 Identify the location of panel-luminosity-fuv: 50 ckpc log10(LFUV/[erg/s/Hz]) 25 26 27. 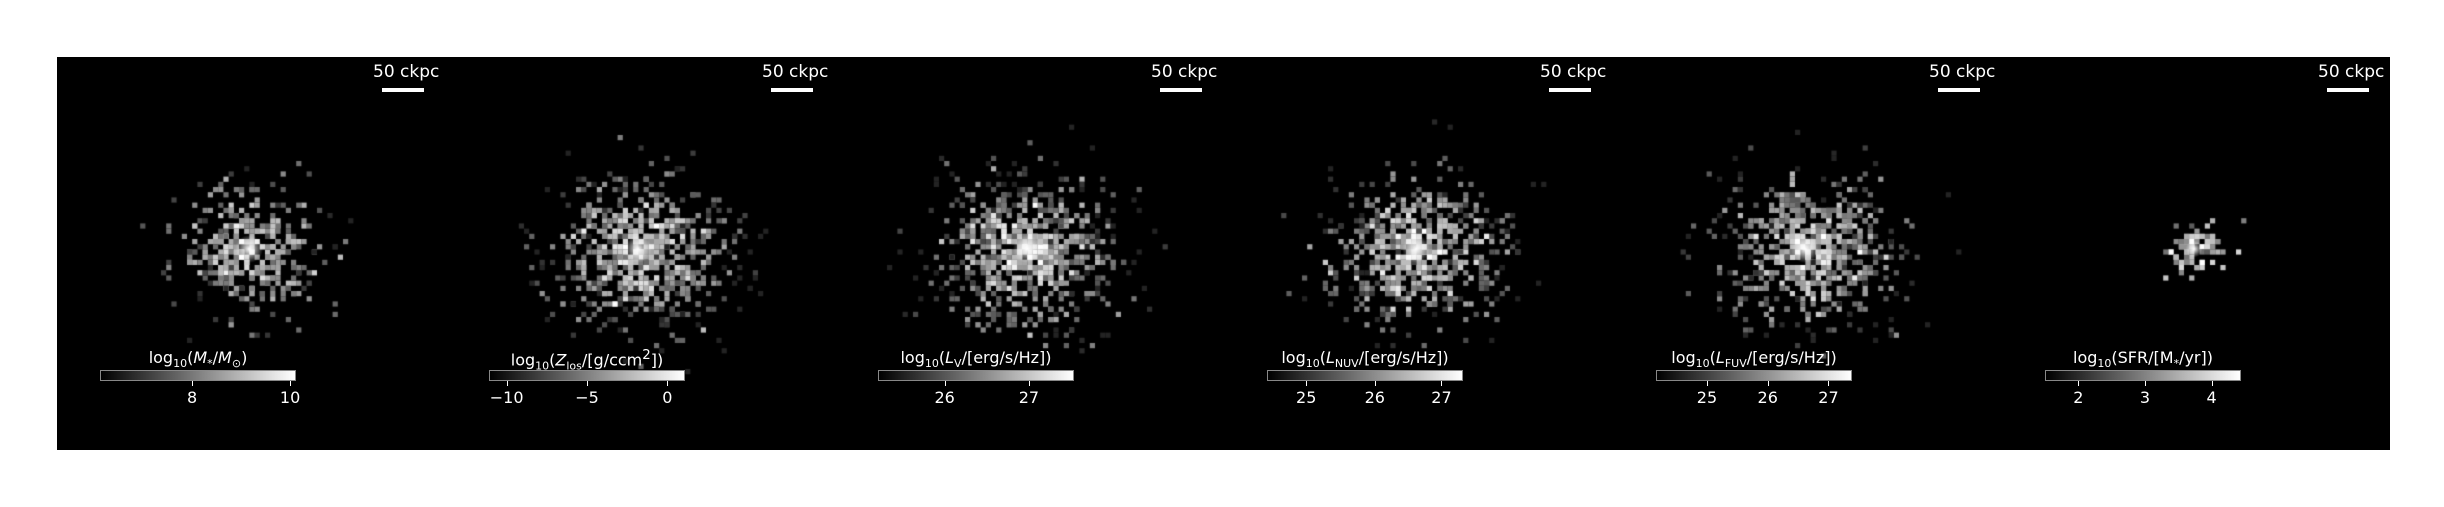
(1807, 253).